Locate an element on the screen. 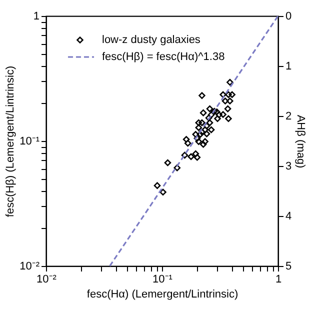 This screenshot has height=330, width=330. y-tick-label: 10⁻¹ is located at coordinates (30, 142).